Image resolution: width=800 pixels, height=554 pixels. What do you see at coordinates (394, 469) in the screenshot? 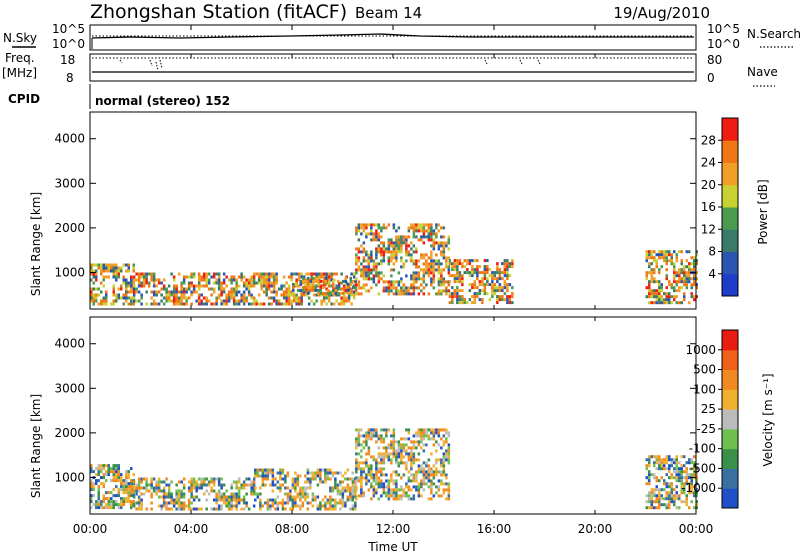
I see `velocity-echo-layer` at bounding box center [394, 469].